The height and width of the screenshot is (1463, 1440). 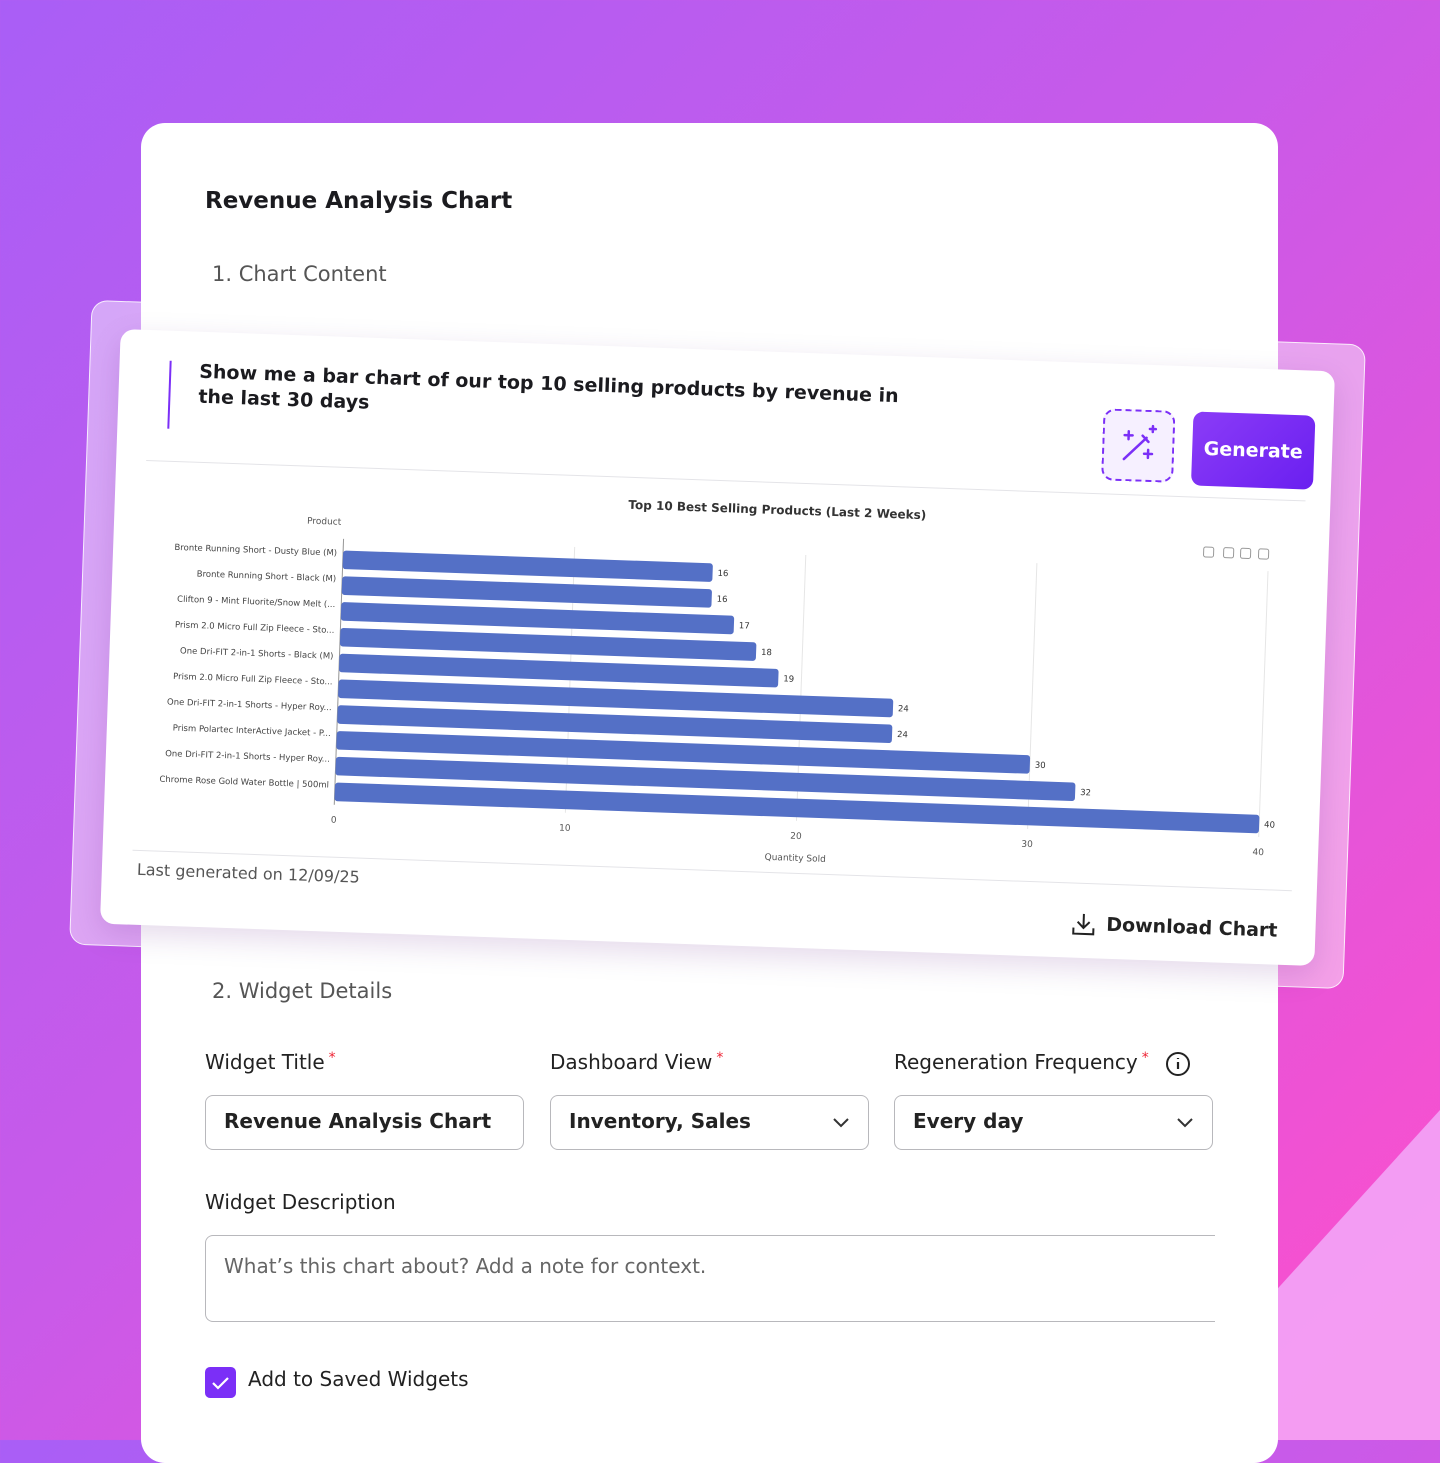 I want to click on last-generated: Last generated on 12/09/25, so click(x=248, y=873).